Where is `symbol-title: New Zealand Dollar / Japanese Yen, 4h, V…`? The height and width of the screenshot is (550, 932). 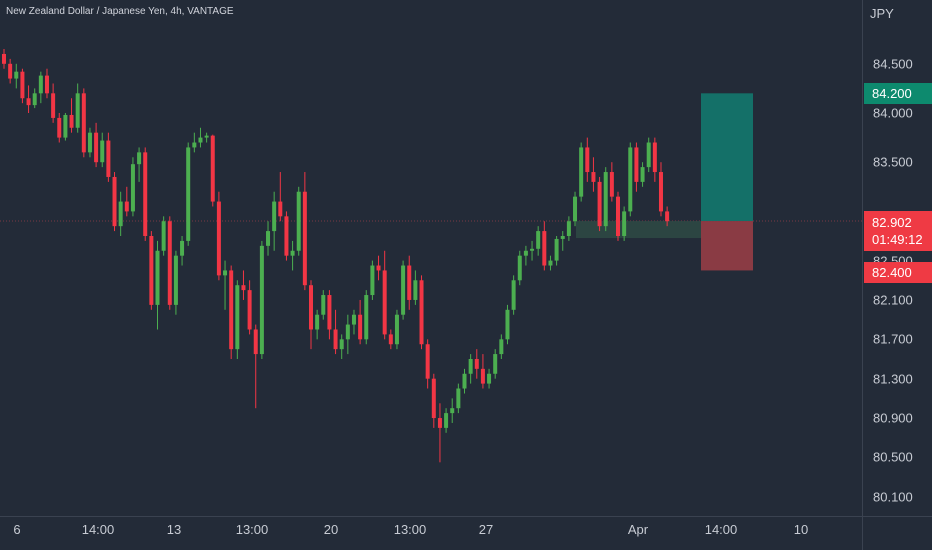 symbol-title: New Zealand Dollar / Japanese Yen, 4h, V… is located at coordinates (120, 11).